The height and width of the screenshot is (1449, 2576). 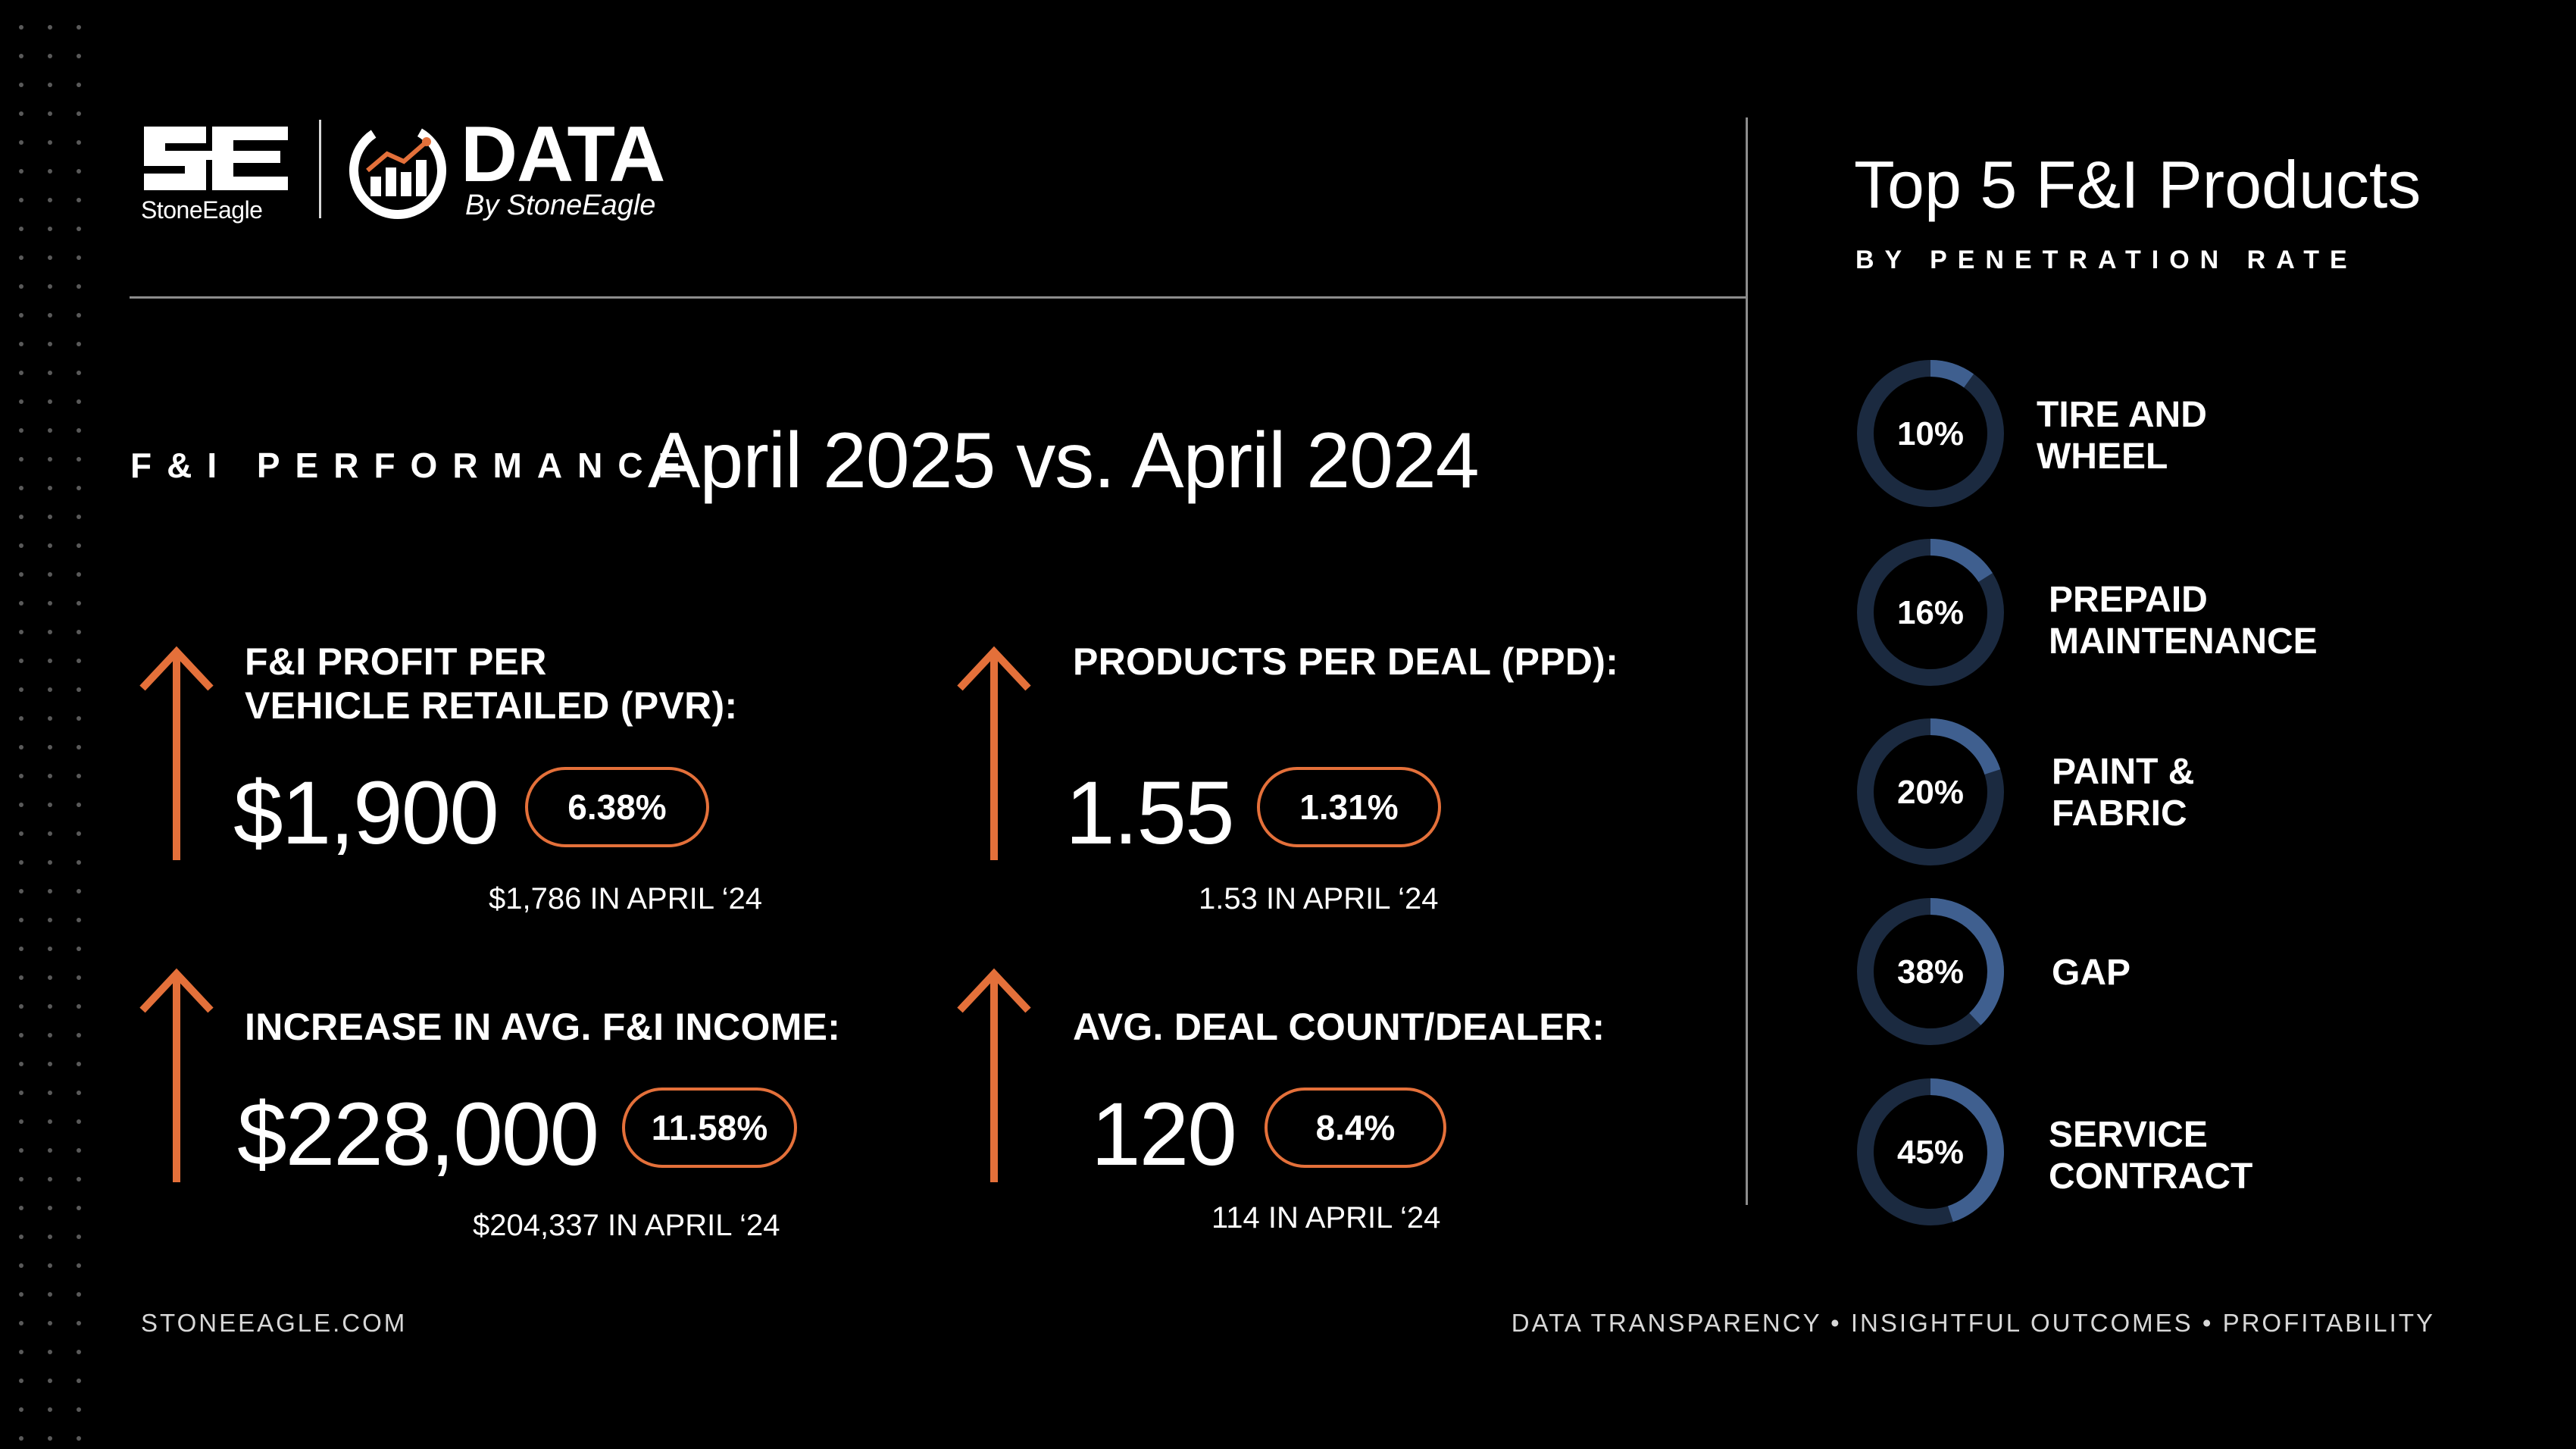 I want to click on previous-value: 114 IN APRIL ‘24, so click(x=1326, y=1218).